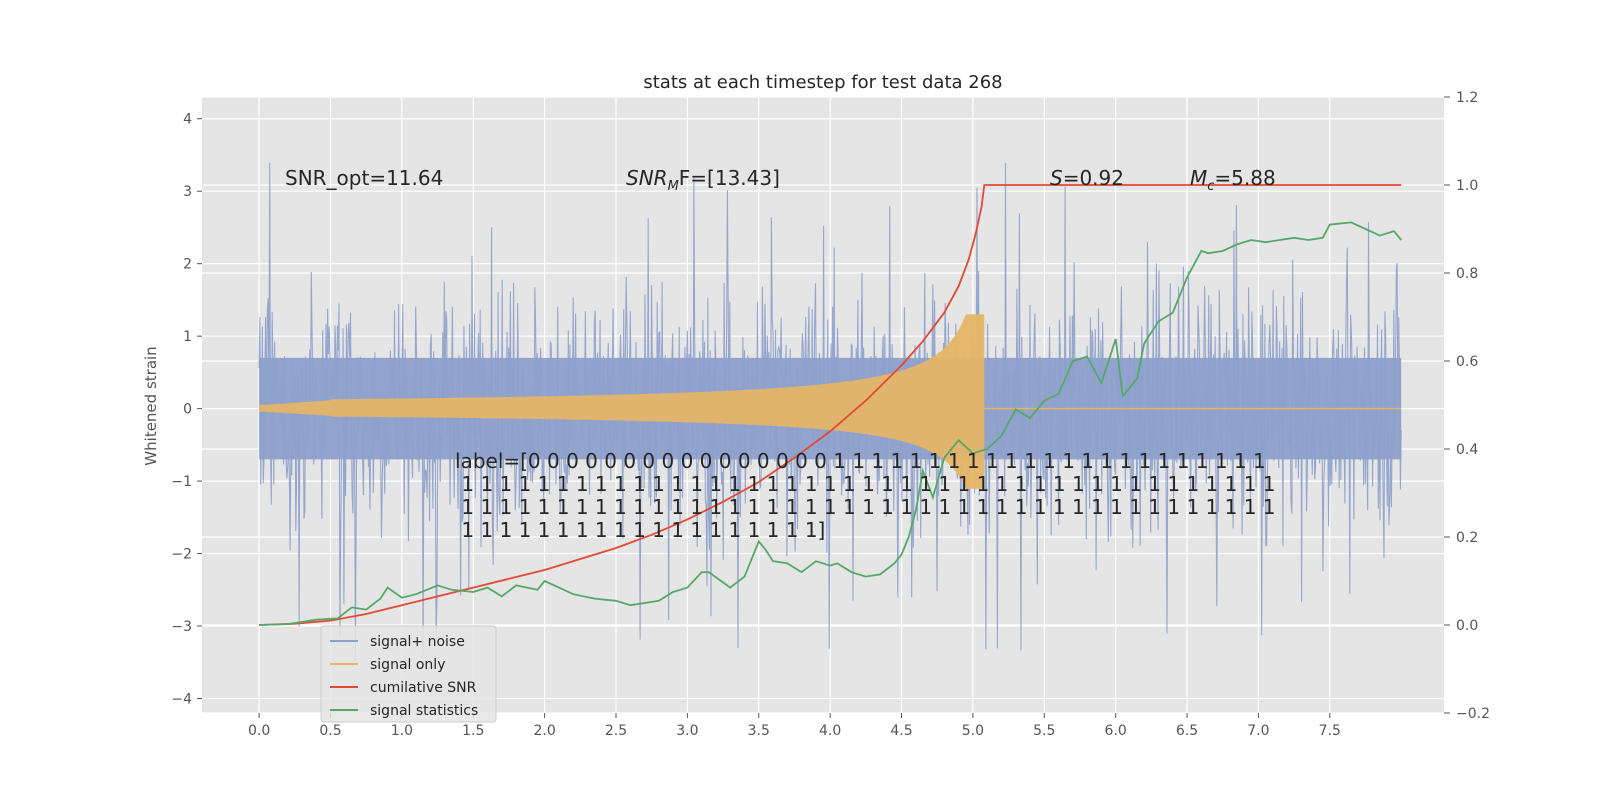 This screenshot has height=804, width=1600. What do you see at coordinates (1258, 731) in the screenshot?
I see `x-tick-label: 7.0` at bounding box center [1258, 731].